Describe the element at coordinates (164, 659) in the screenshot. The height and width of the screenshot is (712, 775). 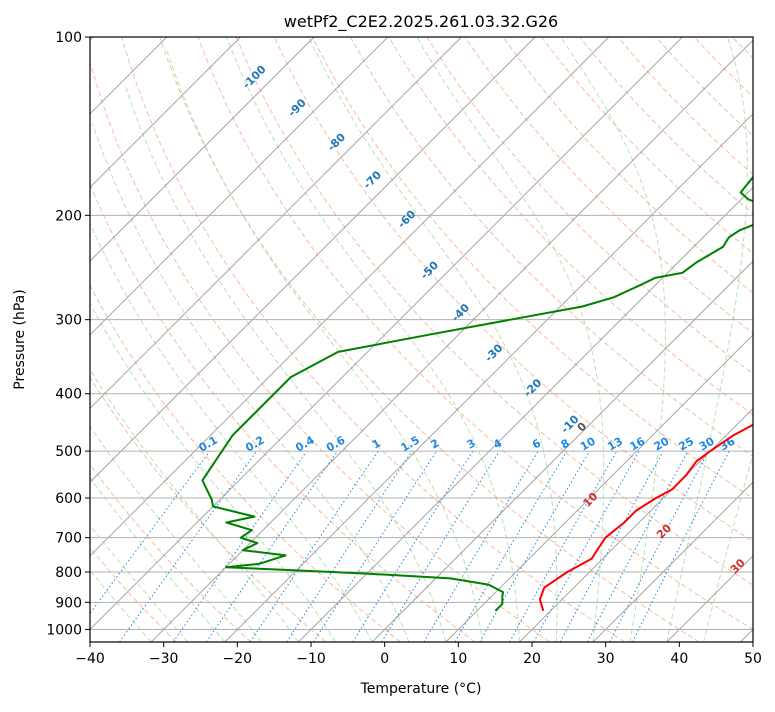
I see `x-tick-label: −30` at that location.